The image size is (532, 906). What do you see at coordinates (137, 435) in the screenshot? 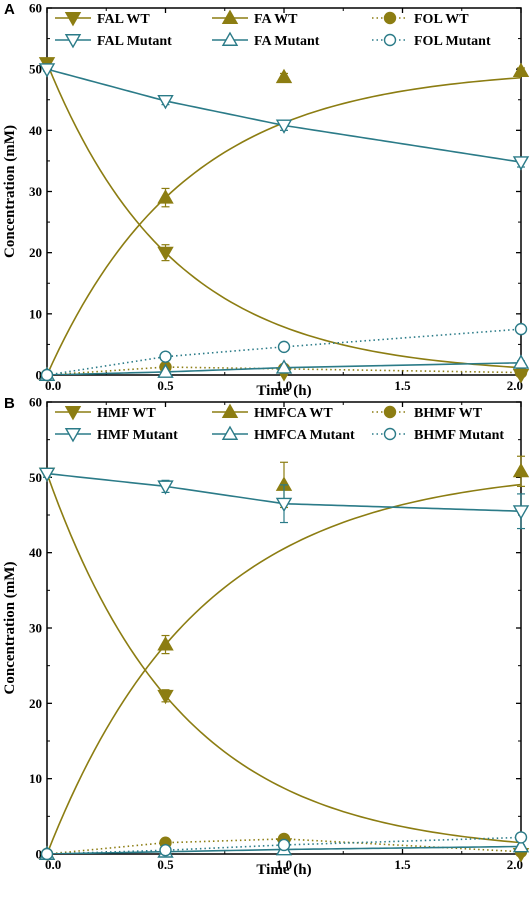
I see `legend-label: HMF Mutant` at bounding box center [137, 435].